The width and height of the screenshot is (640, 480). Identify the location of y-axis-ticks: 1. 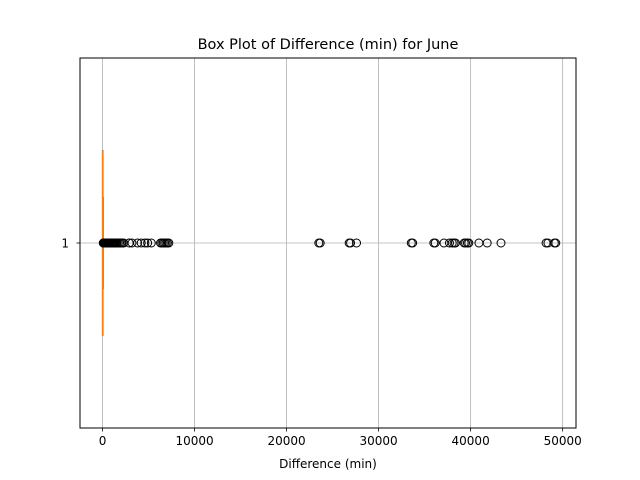
(70, 244).